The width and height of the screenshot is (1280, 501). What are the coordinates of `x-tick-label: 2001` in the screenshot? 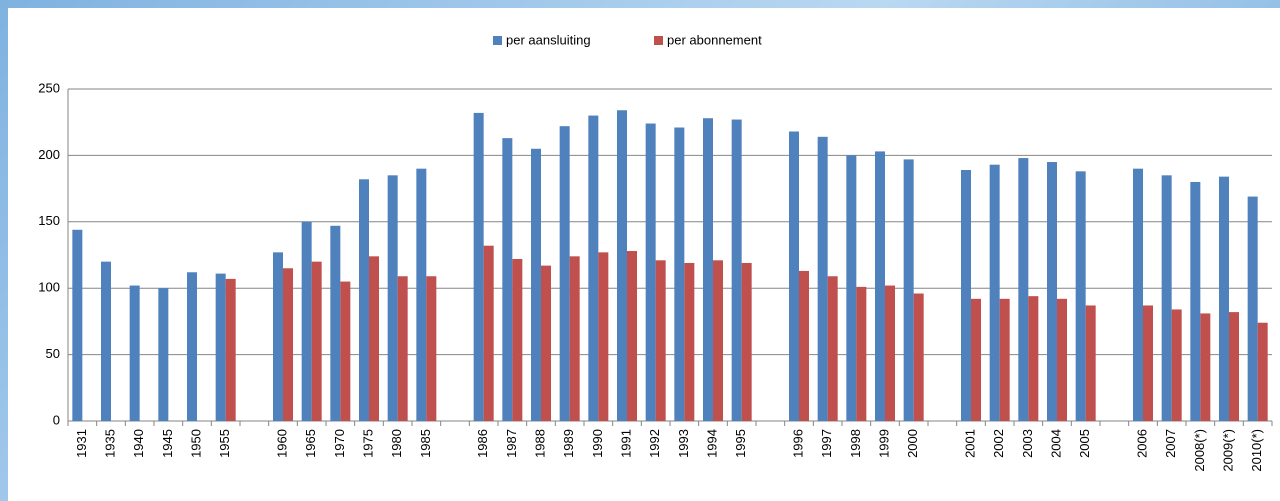 It's located at (969, 443).